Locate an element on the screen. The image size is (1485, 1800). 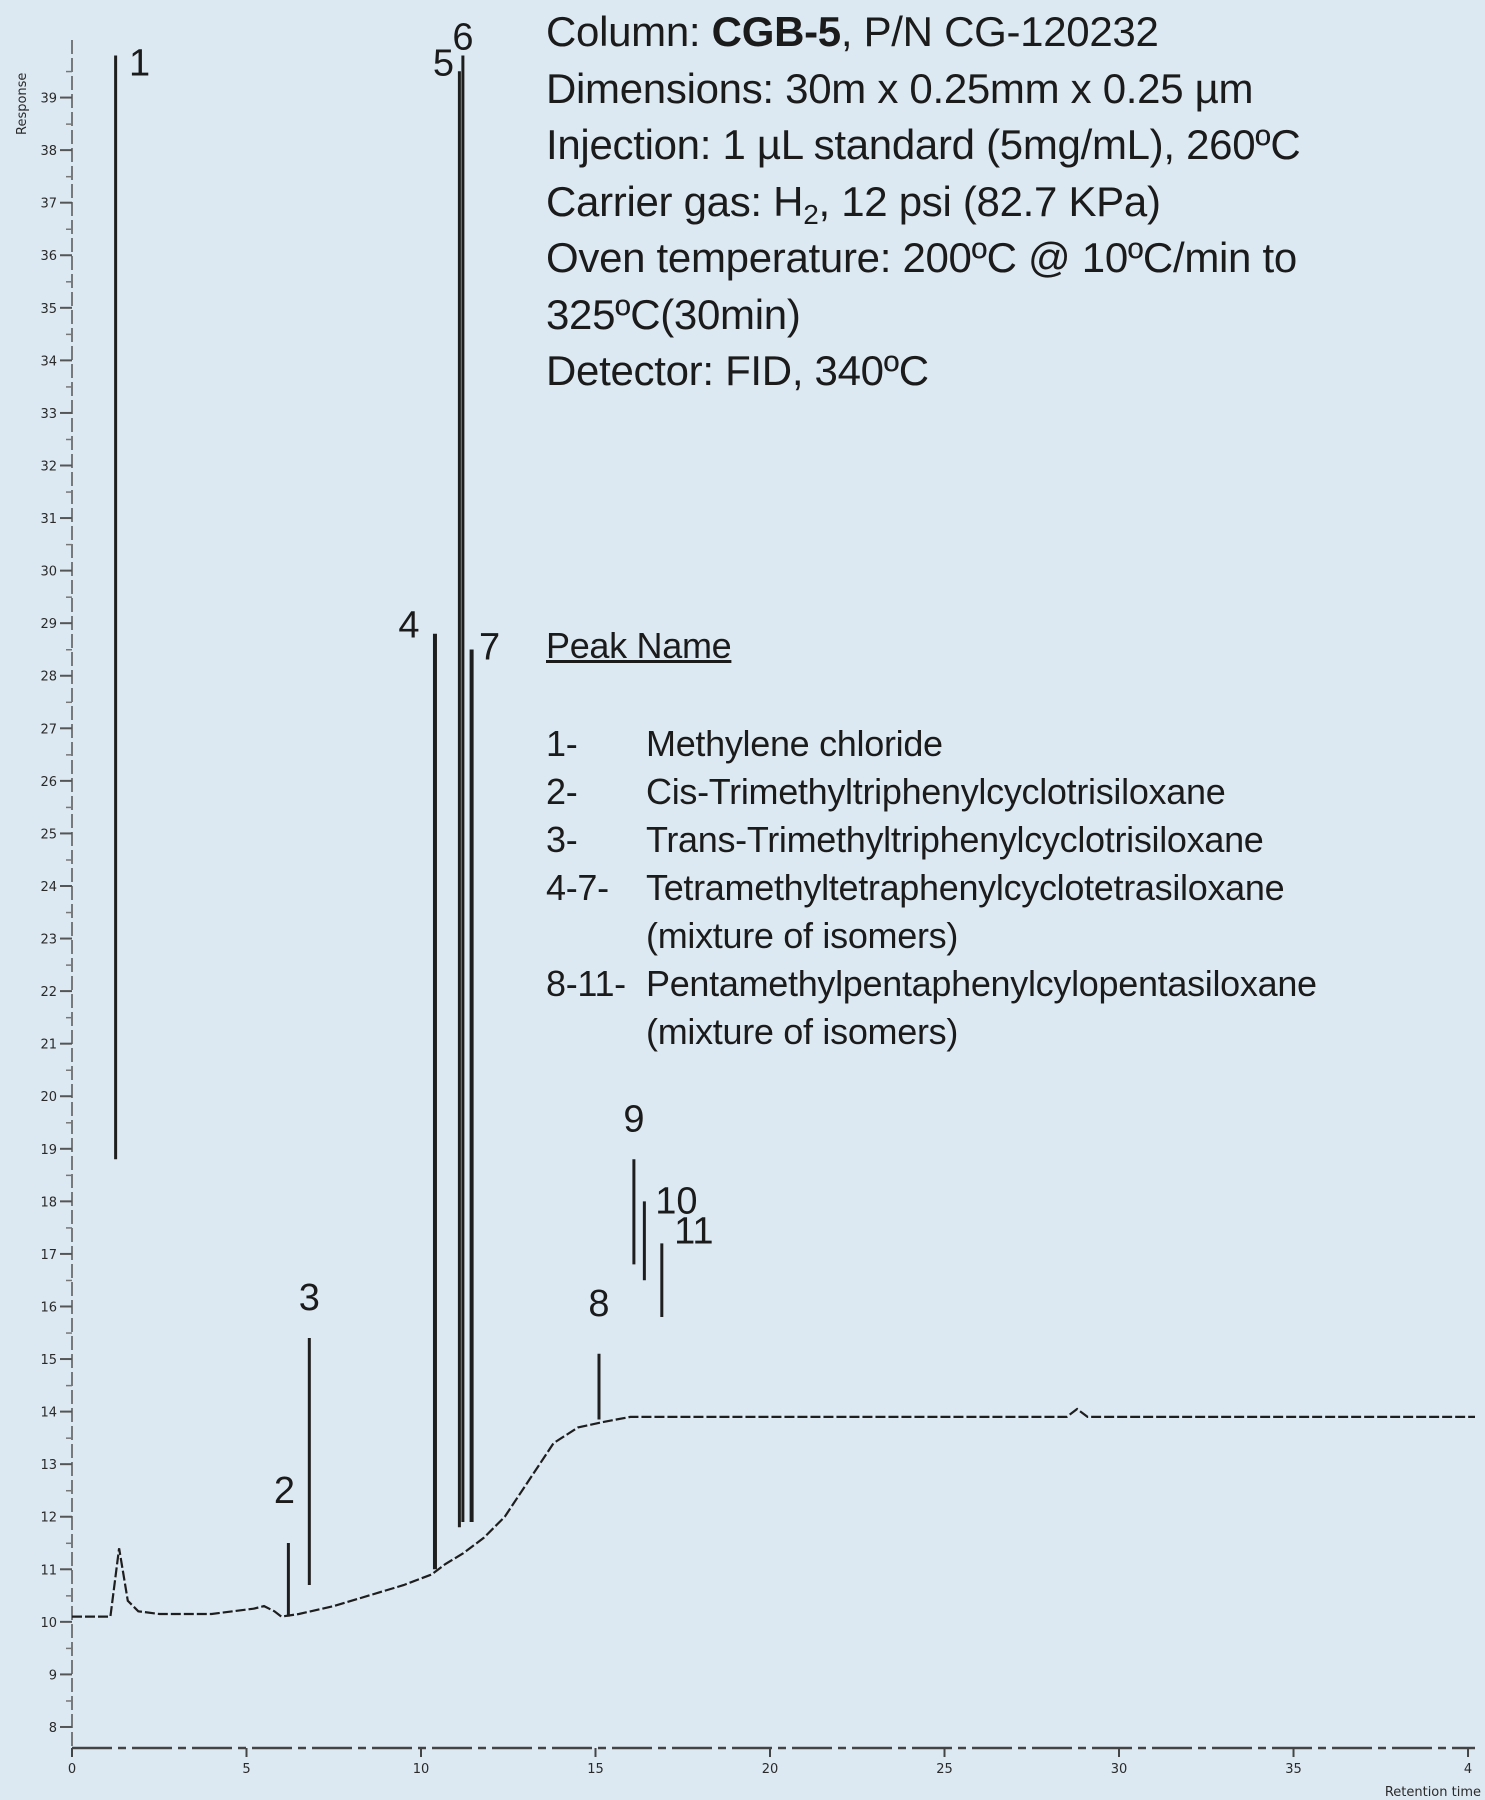
peak-legend-title: Peak Name is located at coordinates (639, 645).